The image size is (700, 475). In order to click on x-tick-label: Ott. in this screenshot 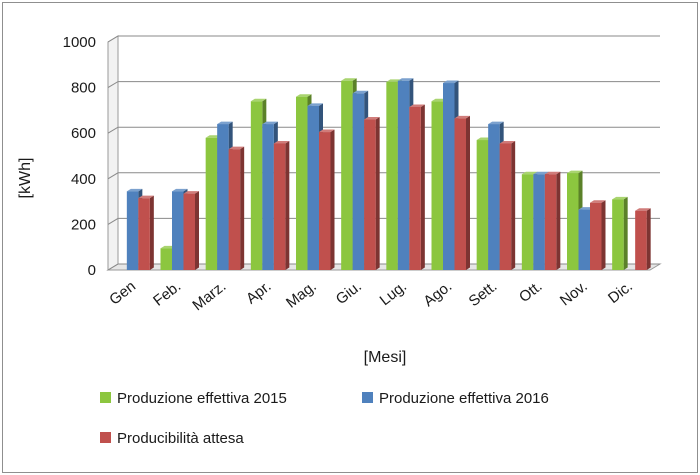, I will do `click(531, 292)`.